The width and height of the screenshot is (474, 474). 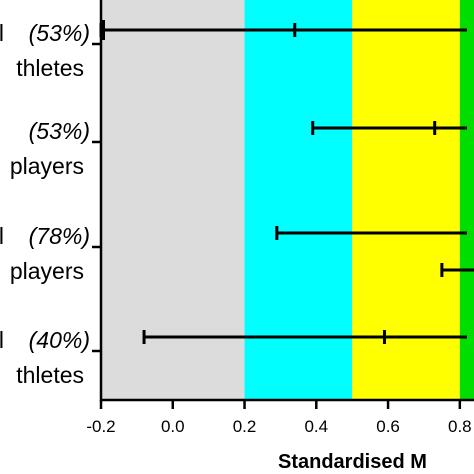 I want to click on row-percent-2: (78%), so click(x=59, y=236).